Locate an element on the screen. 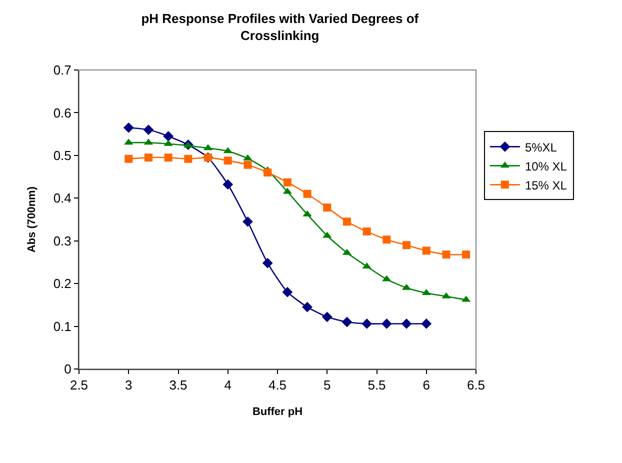  legend-label: 10% XL is located at coordinates (546, 166).